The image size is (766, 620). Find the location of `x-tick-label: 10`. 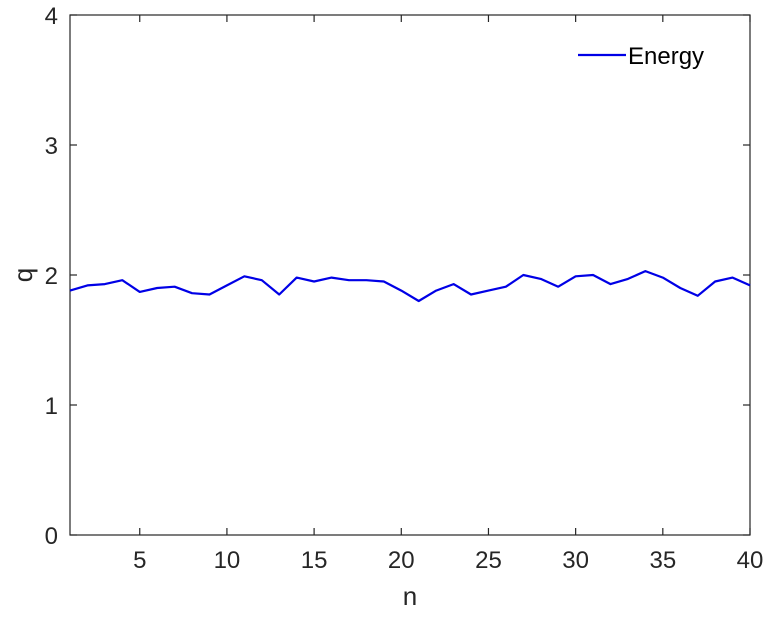

x-tick-label: 10 is located at coordinates (227, 560).